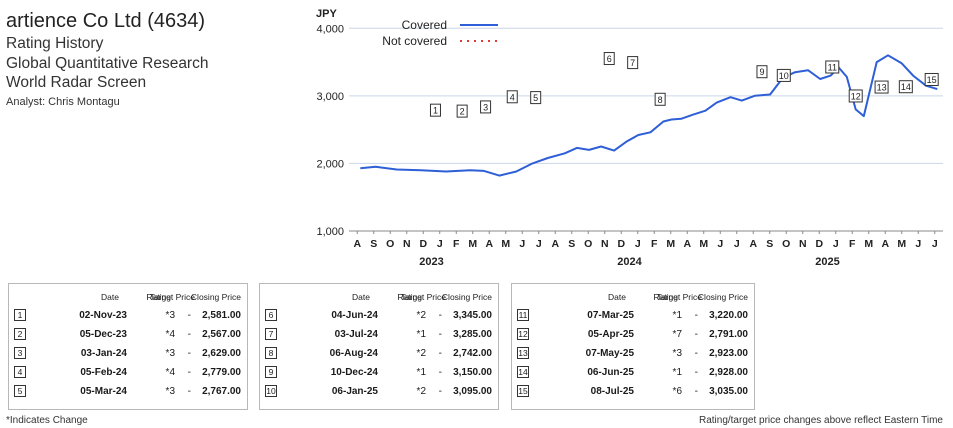 The image size is (953, 428). What do you see at coordinates (472, 391) in the screenshot?
I see `cell-close: 3,095.00` at bounding box center [472, 391].